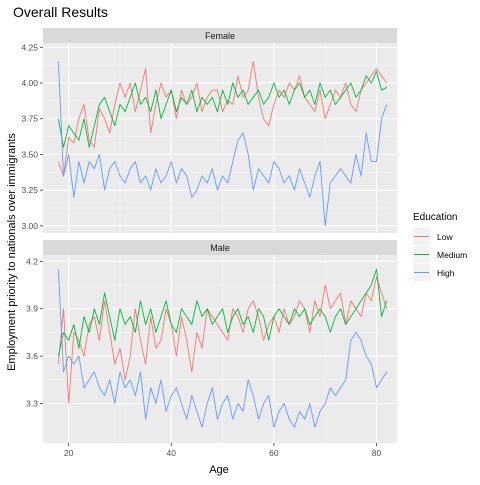  I want to click on series-line-female-medium, so click(222, 109).